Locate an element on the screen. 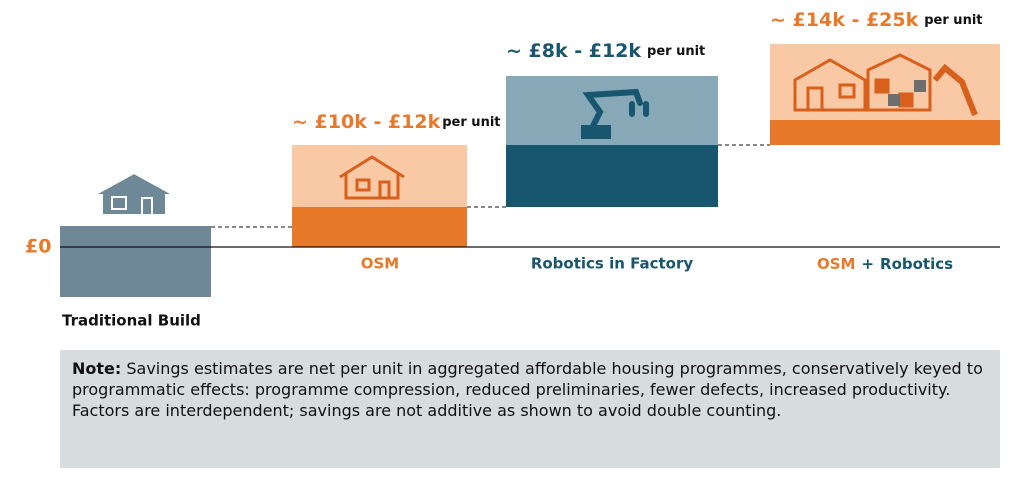 The width and height of the screenshot is (1024, 486). combined-base is located at coordinates (885, 132).